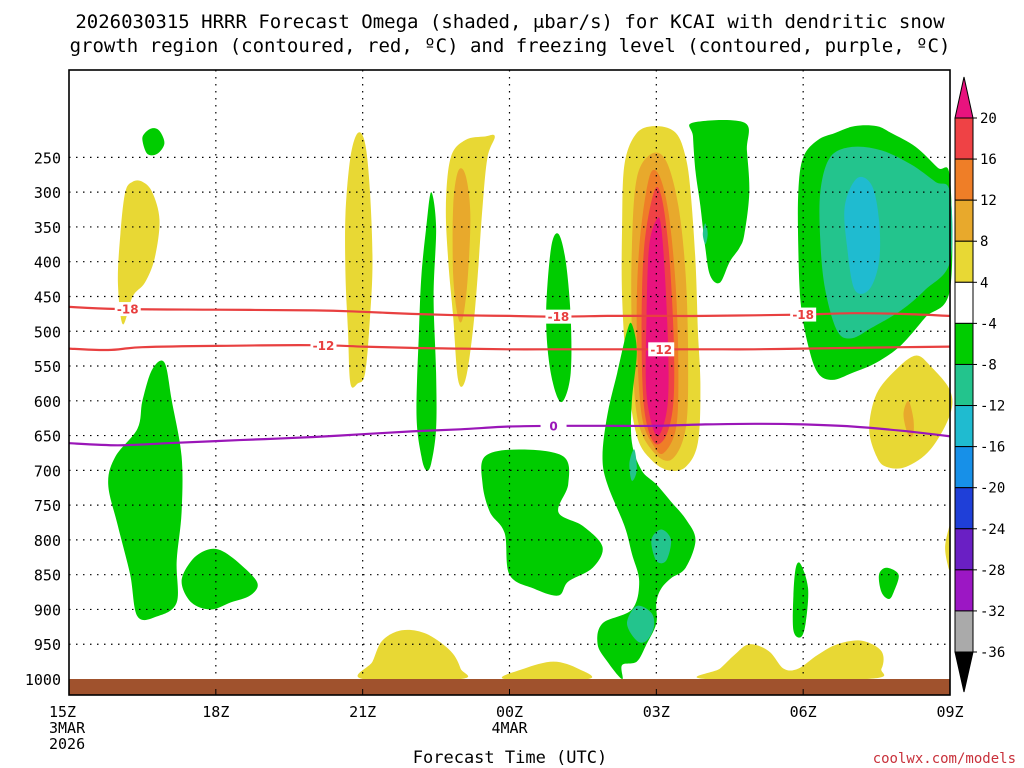 This screenshot has height=768, width=1024. What do you see at coordinates (992, 489) in the screenshot?
I see `colorbar-label: -20` at bounding box center [992, 489].